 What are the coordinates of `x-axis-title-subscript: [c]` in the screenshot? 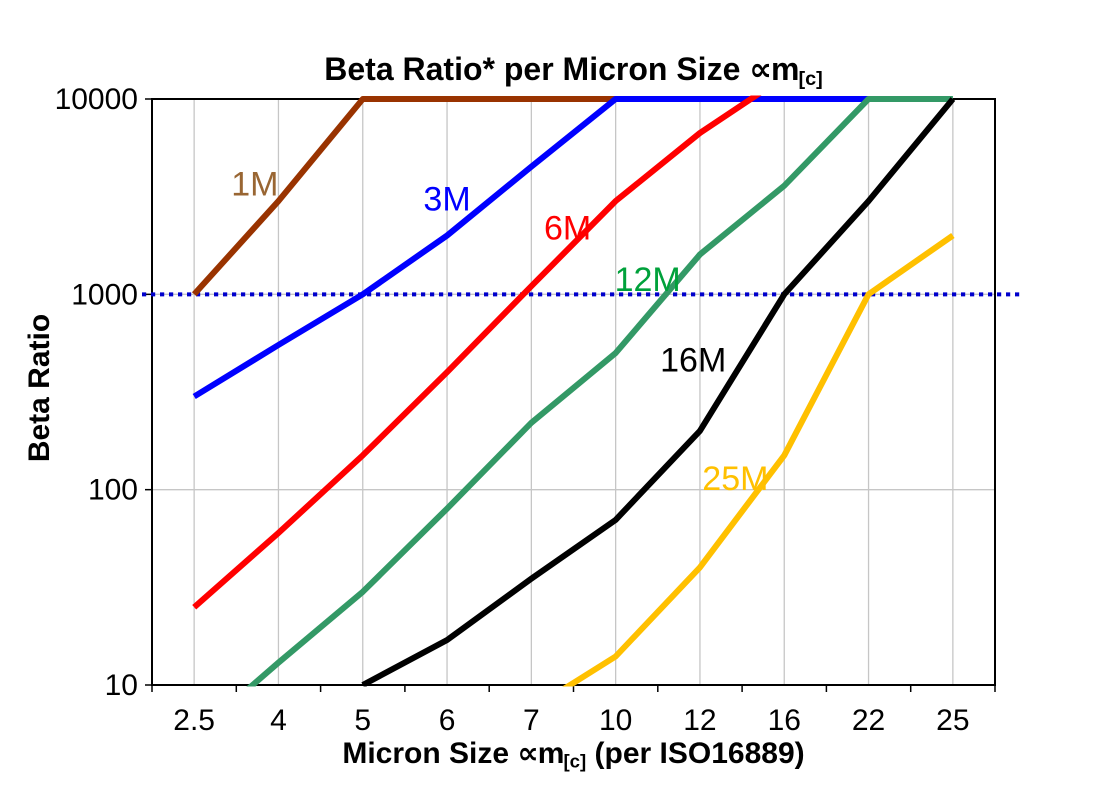 It's located at (575, 761).